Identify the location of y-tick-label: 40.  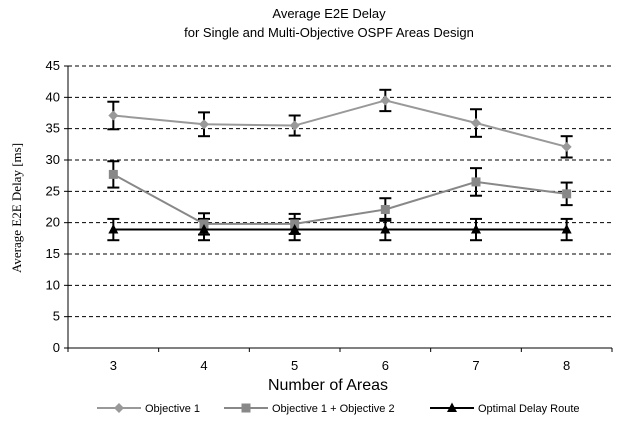
(53, 96).